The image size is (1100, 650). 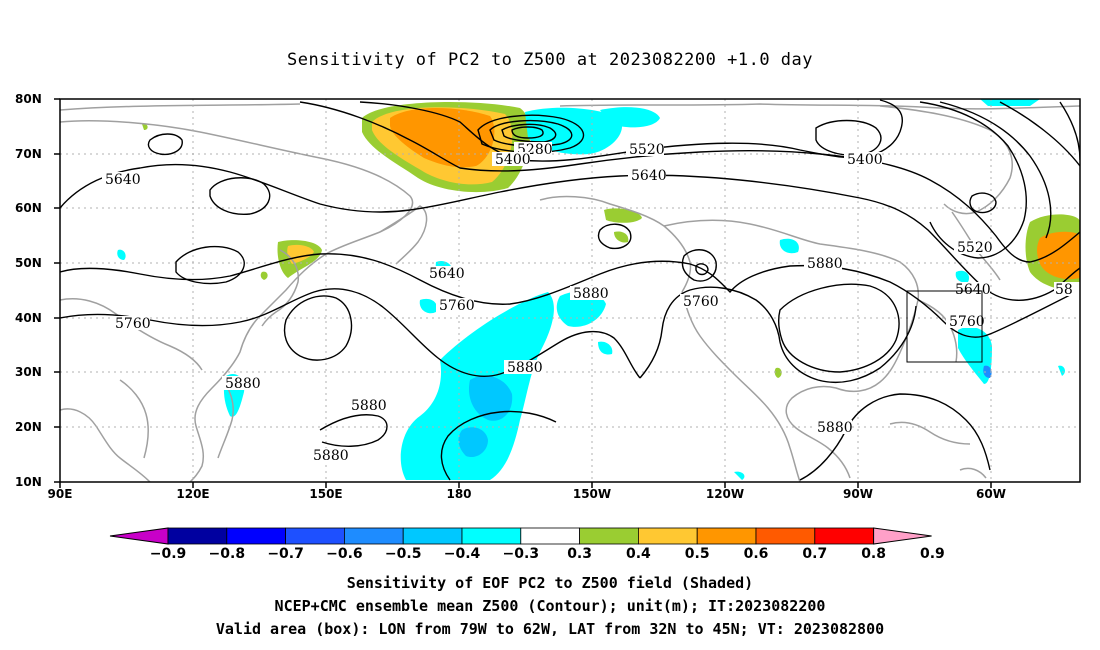 What do you see at coordinates (28, 318) in the screenshot?
I see `lat-label-40n: 40N` at bounding box center [28, 318].